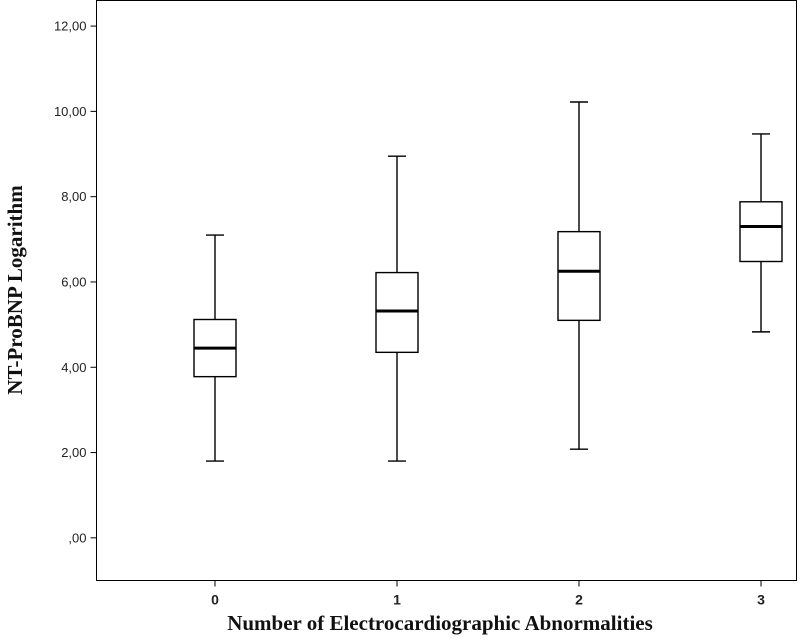 The image size is (800, 642). What do you see at coordinates (73, 196) in the screenshot?
I see `y-tick-label: 8,00` at bounding box center [73, 196].